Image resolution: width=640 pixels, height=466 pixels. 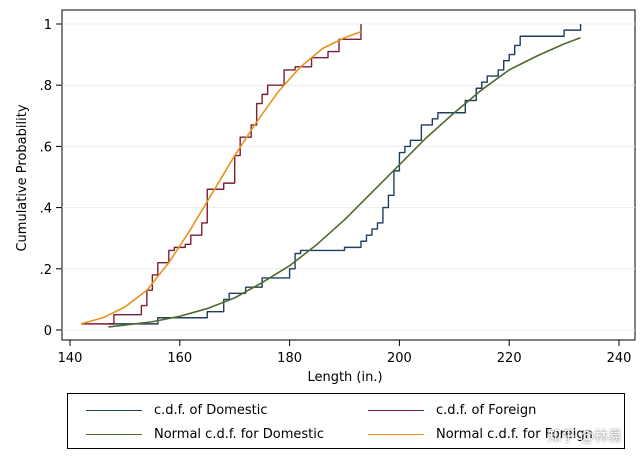 I want to click on legend-label-foreign-normal: Normal c.d.f. for Foreign, so click(x=514, y=434).